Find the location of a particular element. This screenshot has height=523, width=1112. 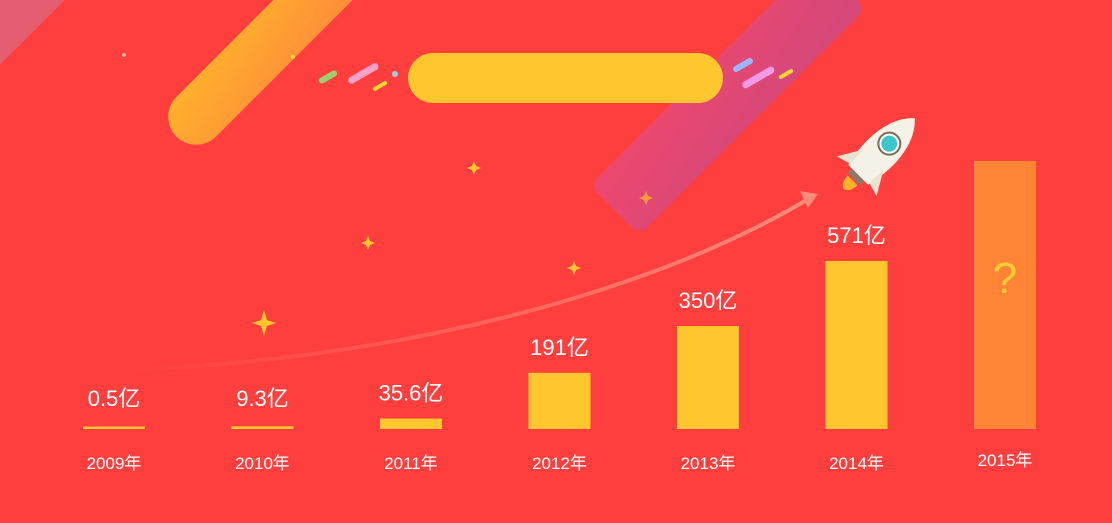

data-label-2011年: 35.6亿 is located at coordinates (411, 393).